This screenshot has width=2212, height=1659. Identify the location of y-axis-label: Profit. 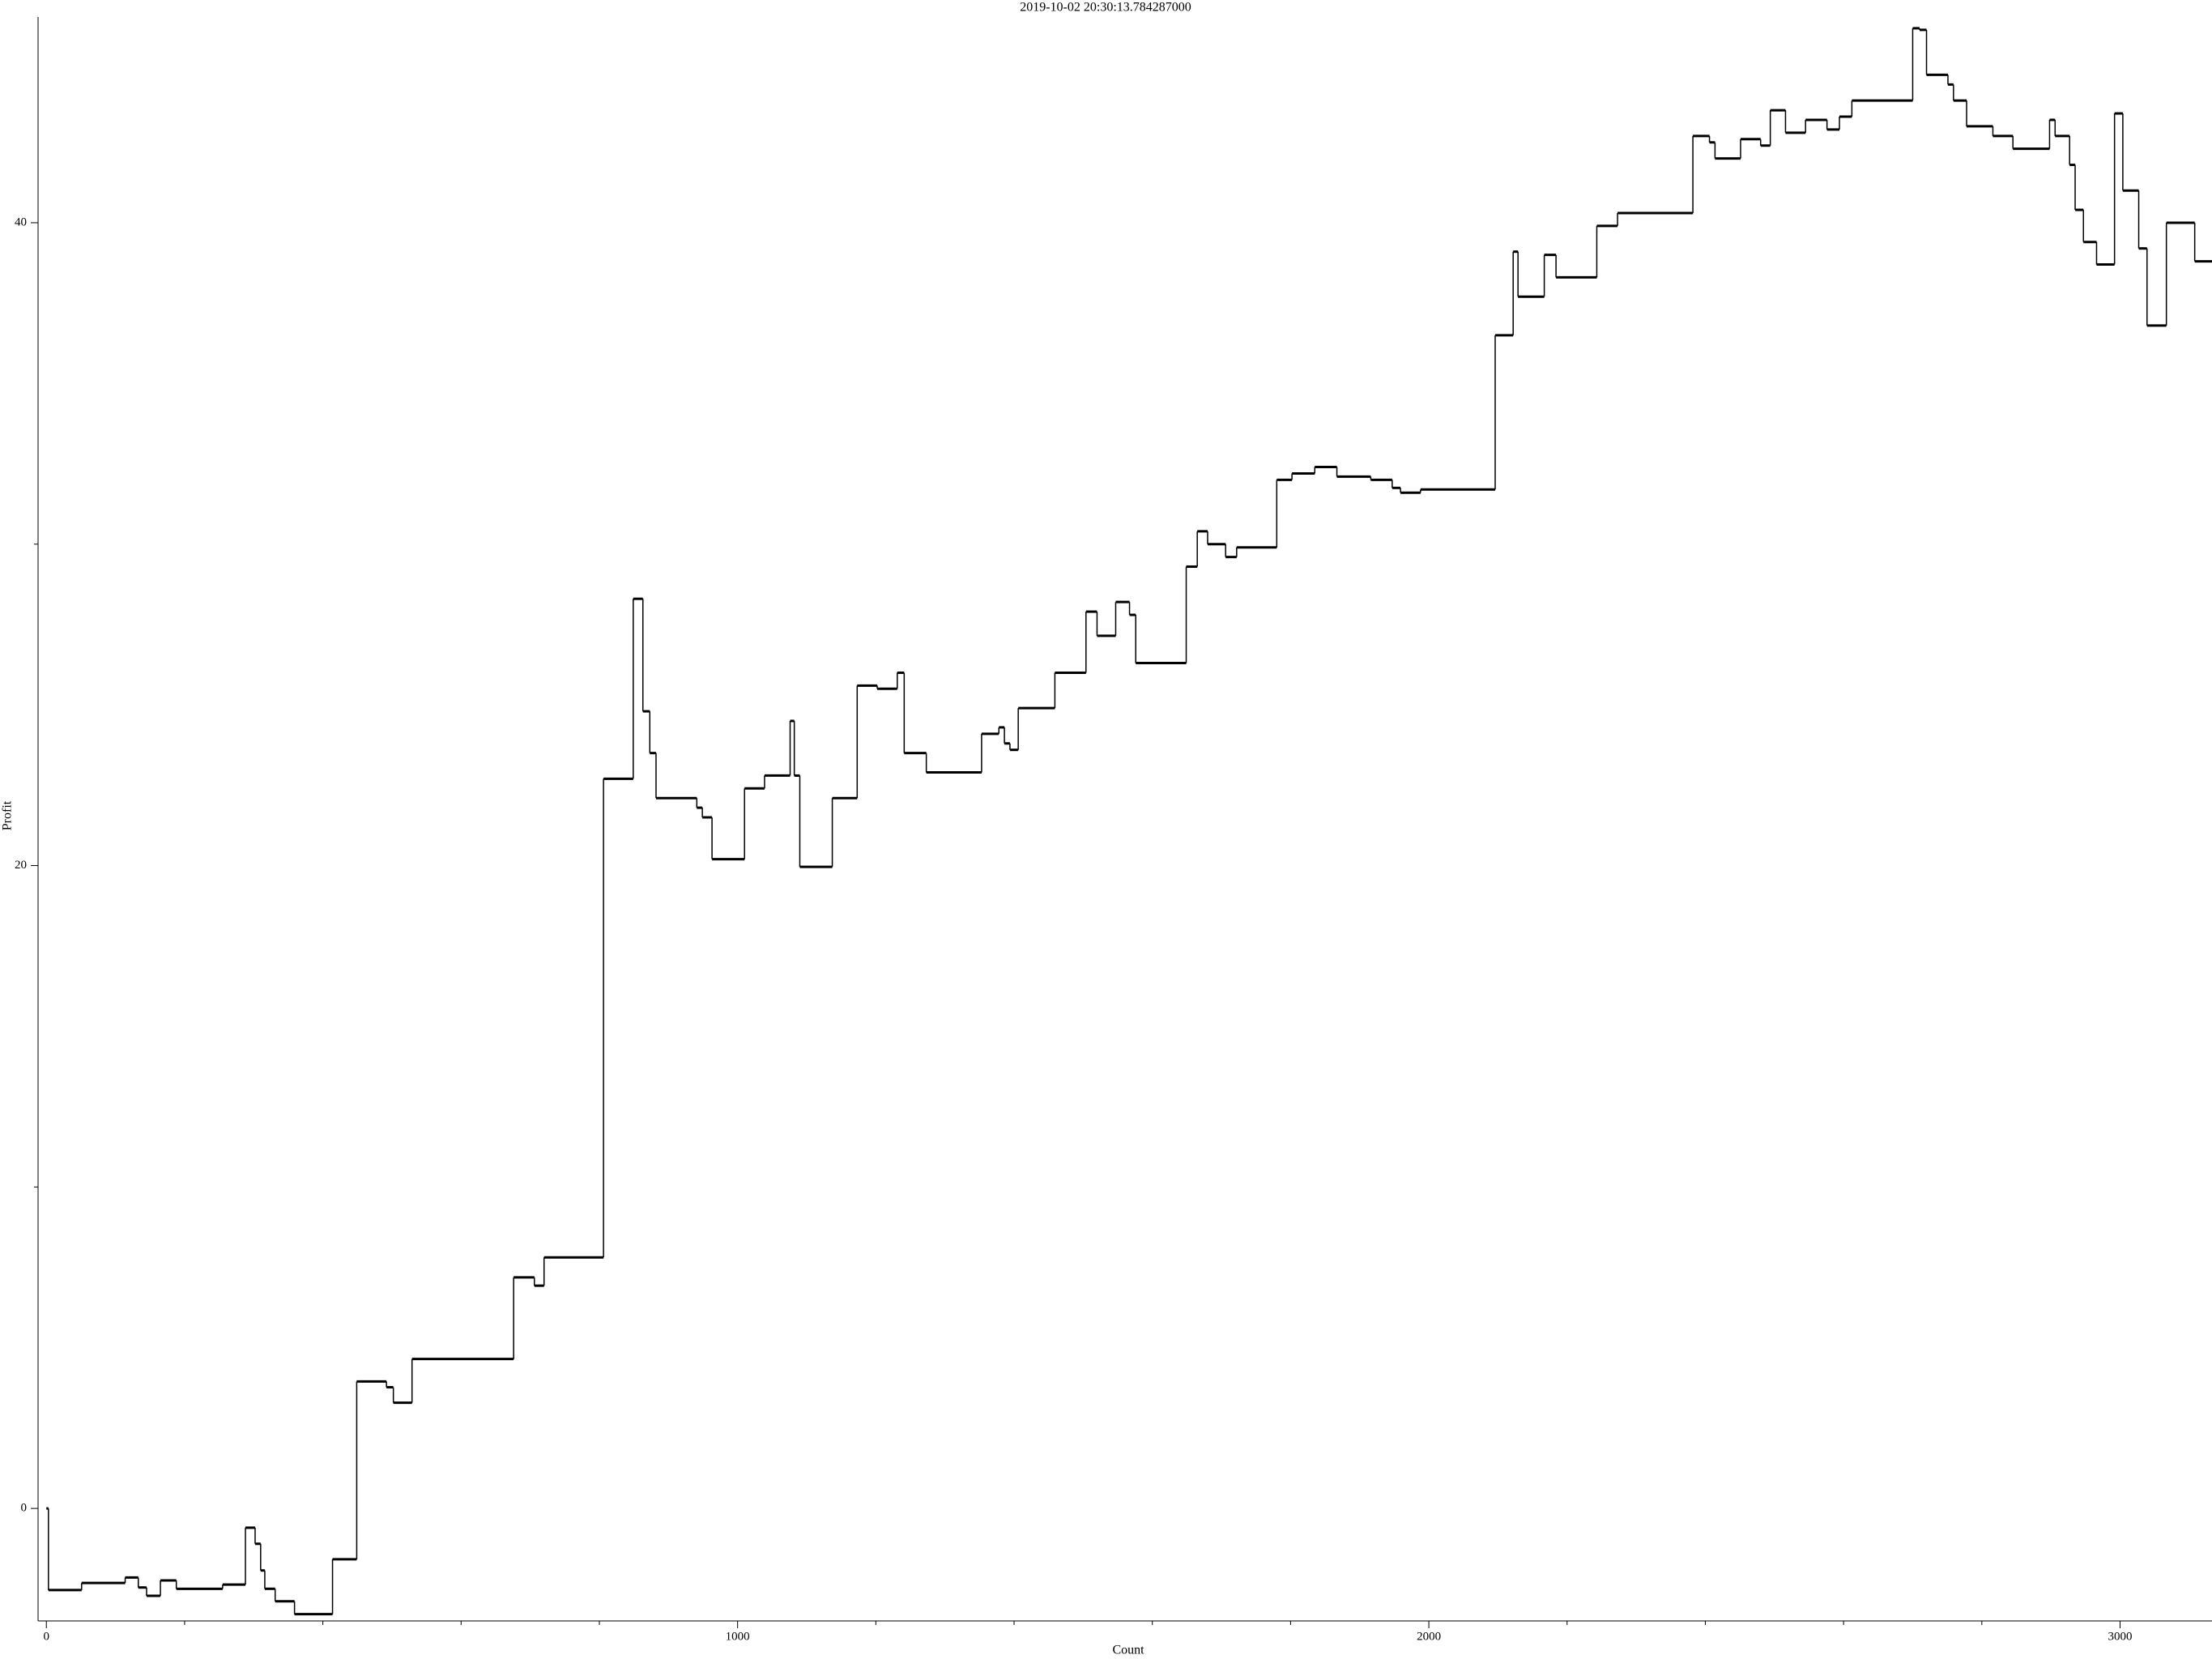
(8, 815).